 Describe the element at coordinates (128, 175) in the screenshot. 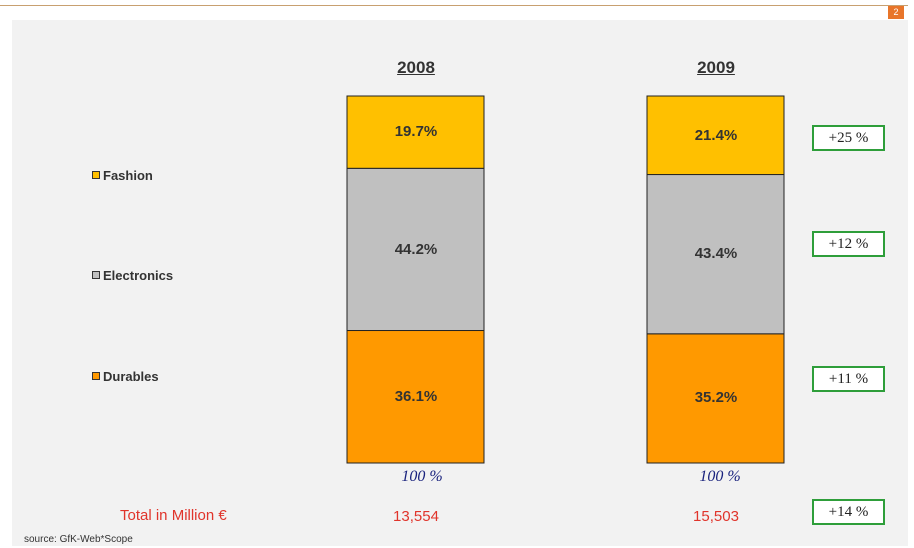

I see `legend-label-fashion: Fashion` at that location.